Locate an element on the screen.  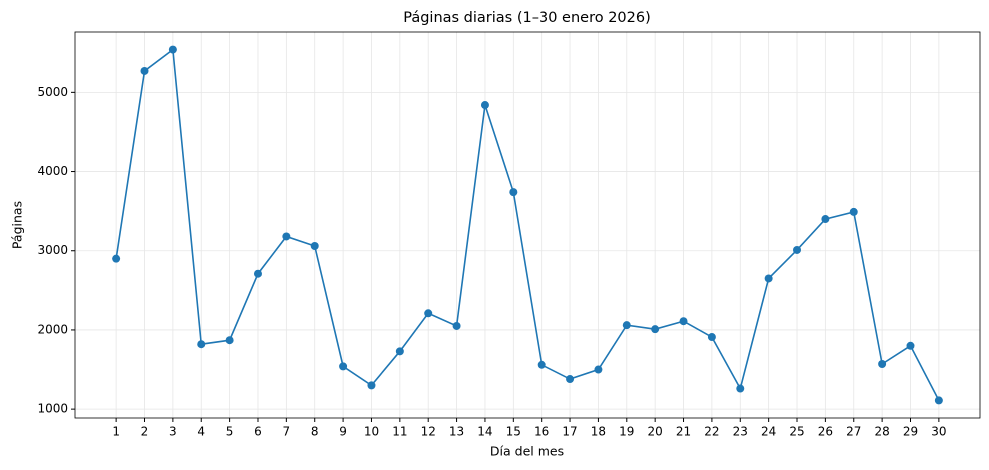
x-tick-label: 10 is located at coordinates (371, 432).